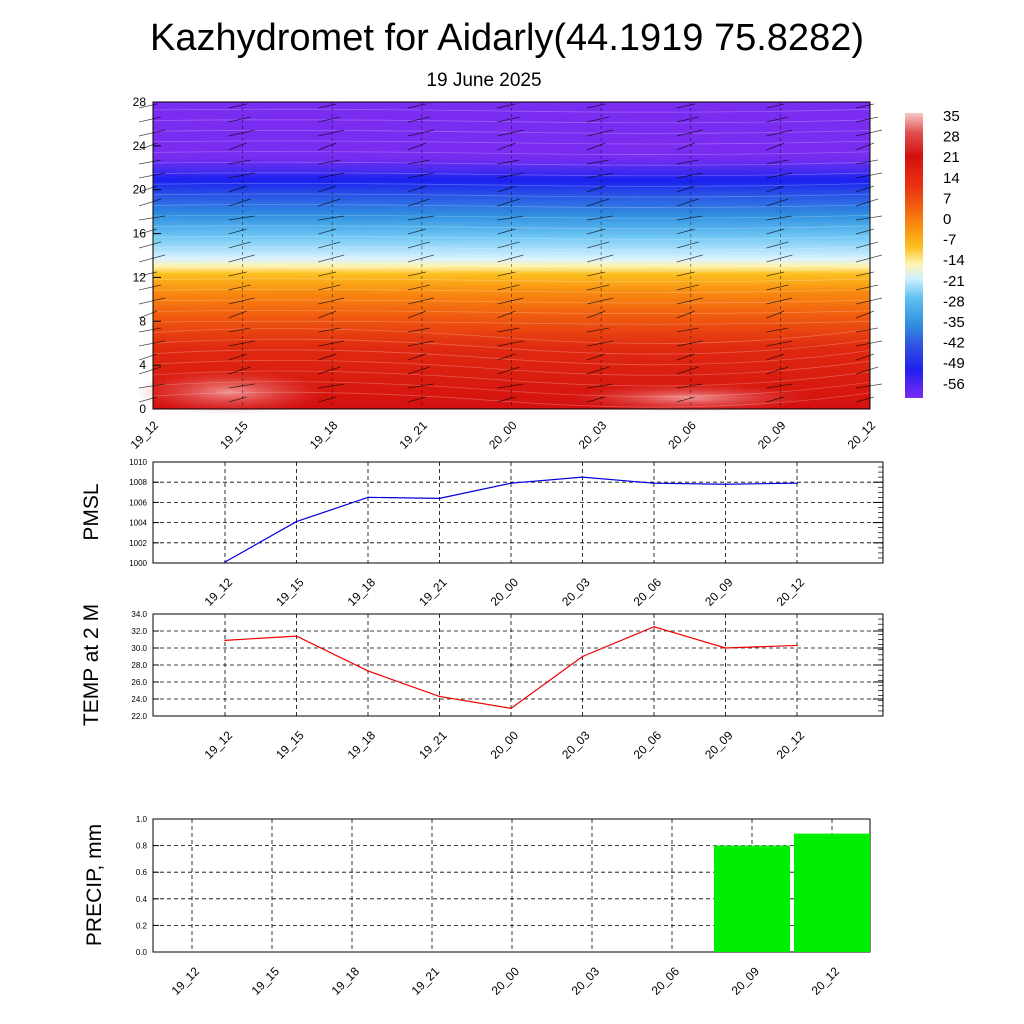  Describe the element at coordinates (139, 665) in the screenshot. I see `y-tick-label: 28.0` at that location.